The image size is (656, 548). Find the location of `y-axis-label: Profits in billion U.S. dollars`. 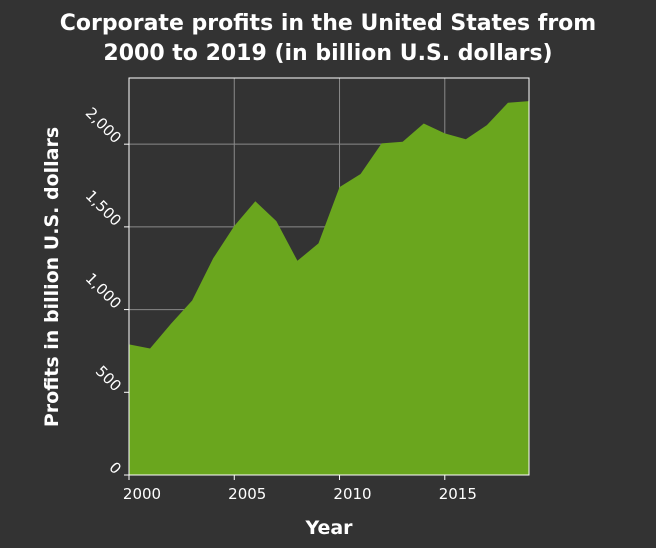

y-axis-label: Profits in billion U.S. dollars is located at coordinates (52, 277).